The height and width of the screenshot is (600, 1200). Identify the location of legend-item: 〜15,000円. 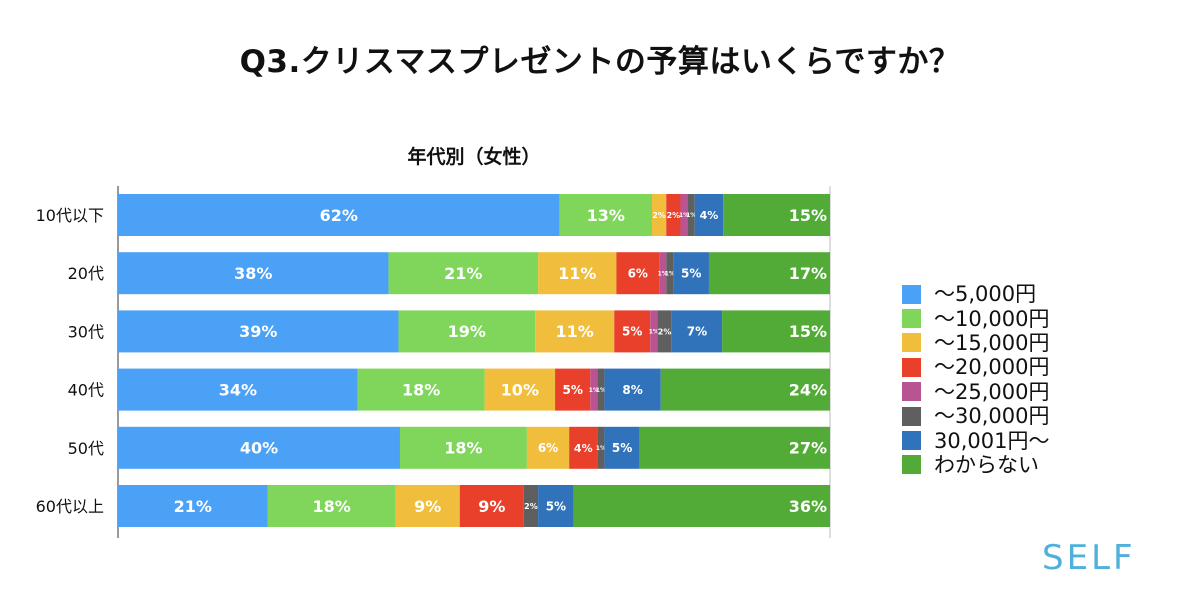
(975, 343).